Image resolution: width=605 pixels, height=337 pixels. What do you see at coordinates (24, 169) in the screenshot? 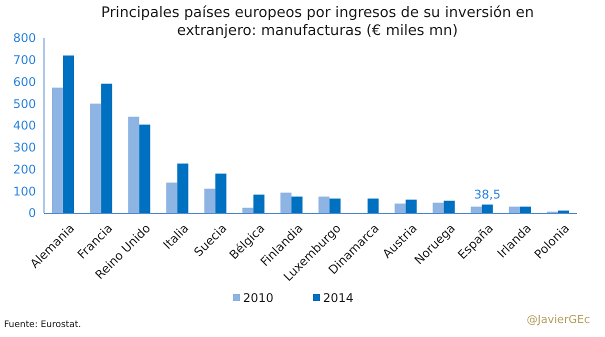
I see `y-tick-label: 200` at bounding box center [24, 169].